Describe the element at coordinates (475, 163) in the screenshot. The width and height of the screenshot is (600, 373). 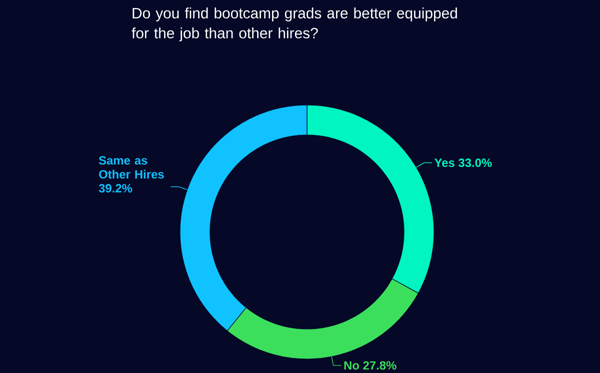
I see `data-label: 33.0%` at that location.